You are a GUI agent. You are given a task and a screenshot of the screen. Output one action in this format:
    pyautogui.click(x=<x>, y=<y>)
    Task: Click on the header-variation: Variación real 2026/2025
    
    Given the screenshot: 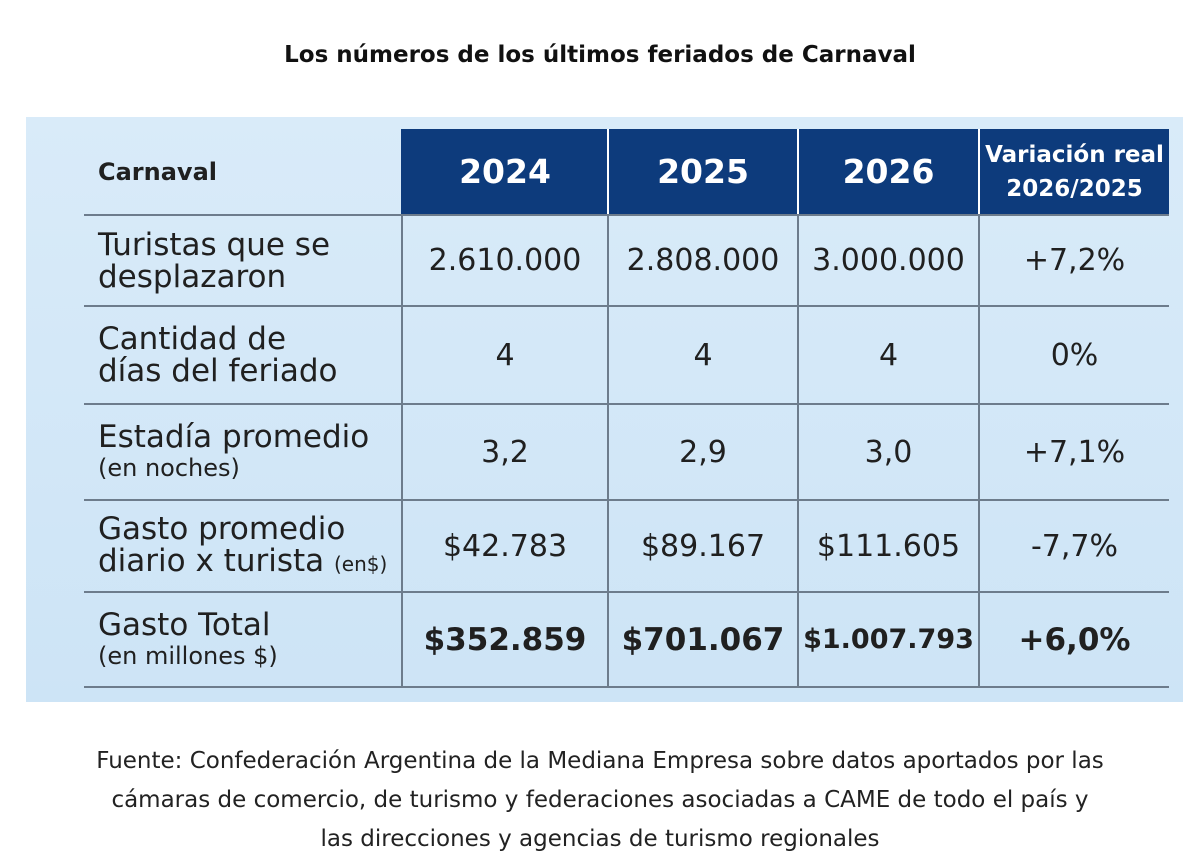 What is the action you would take?
    pyautogui.click(x=1073, y=172)
    